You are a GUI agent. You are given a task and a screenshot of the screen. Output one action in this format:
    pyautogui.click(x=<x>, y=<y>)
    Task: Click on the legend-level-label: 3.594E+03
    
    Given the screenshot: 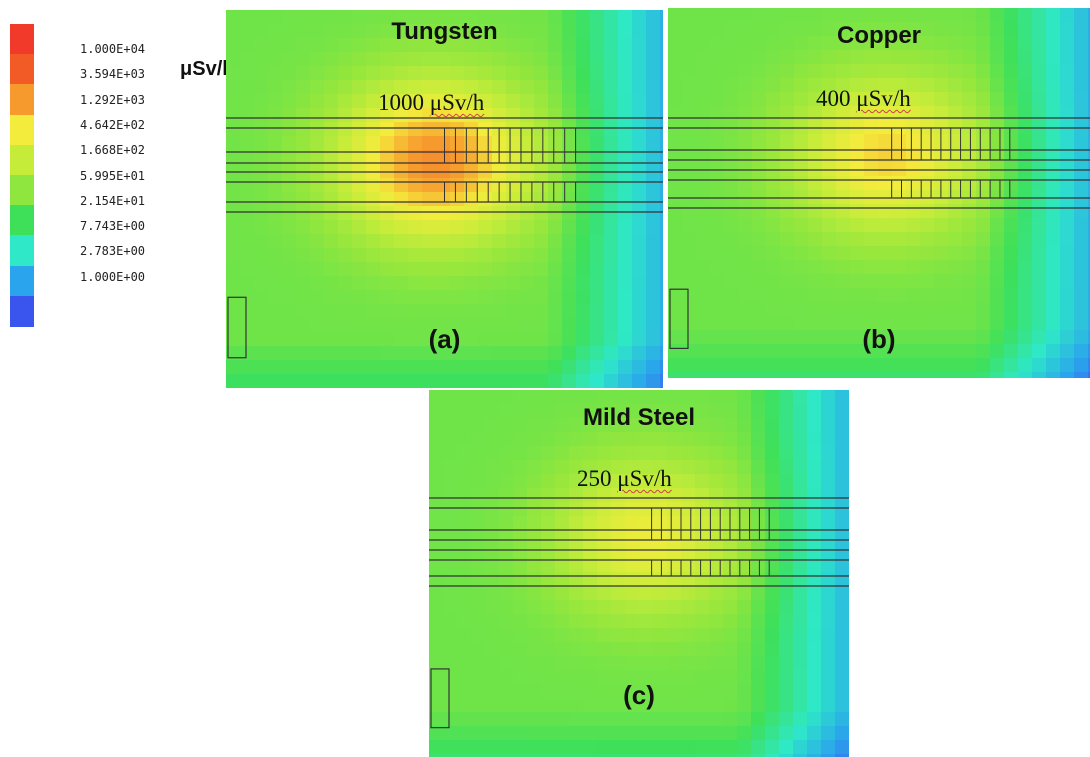 What is the action you would take?
    pyautogui.click(x=113, y=74)
    